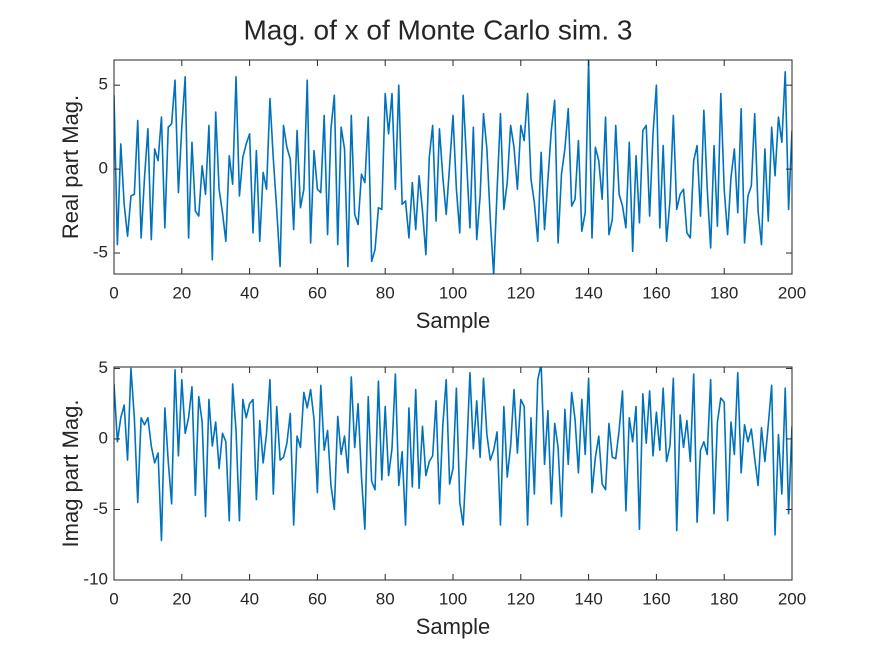 The image size is (875, 656). Describe the element at coordinates (70, 167) in the screenshot. I see `y-axis-label: Real part Mag.` at that location.